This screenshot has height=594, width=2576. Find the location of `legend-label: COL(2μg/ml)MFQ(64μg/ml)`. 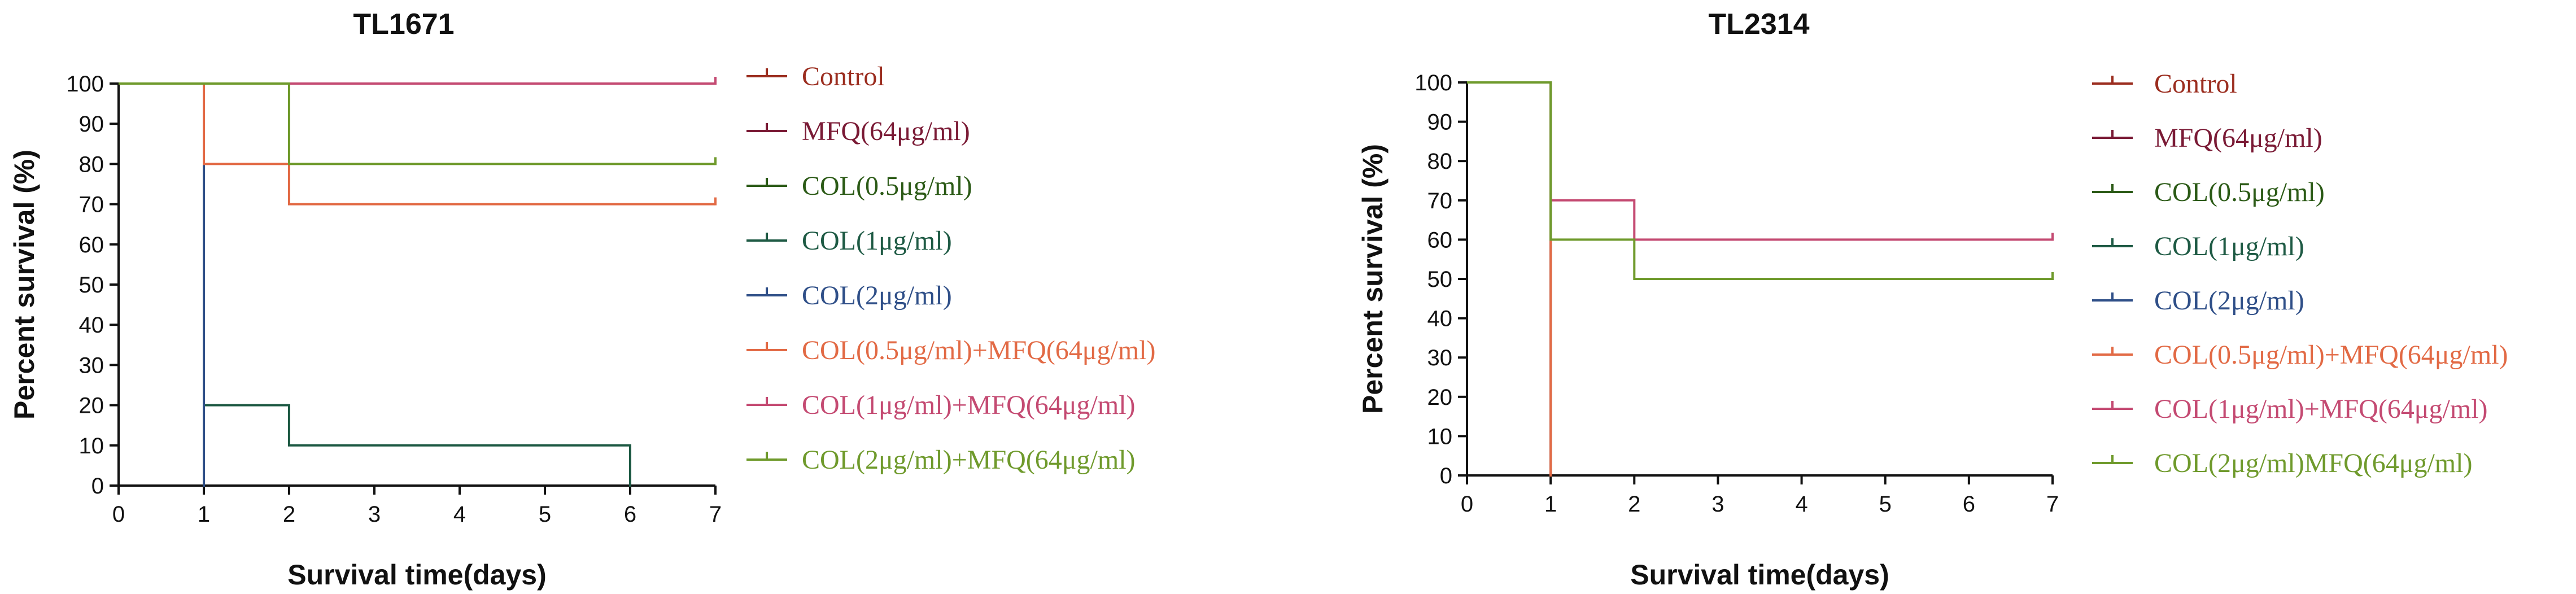

legend-label: COL(2μg/ml)MFQ(64μg/ml) is located at coordinates (2313, 463).